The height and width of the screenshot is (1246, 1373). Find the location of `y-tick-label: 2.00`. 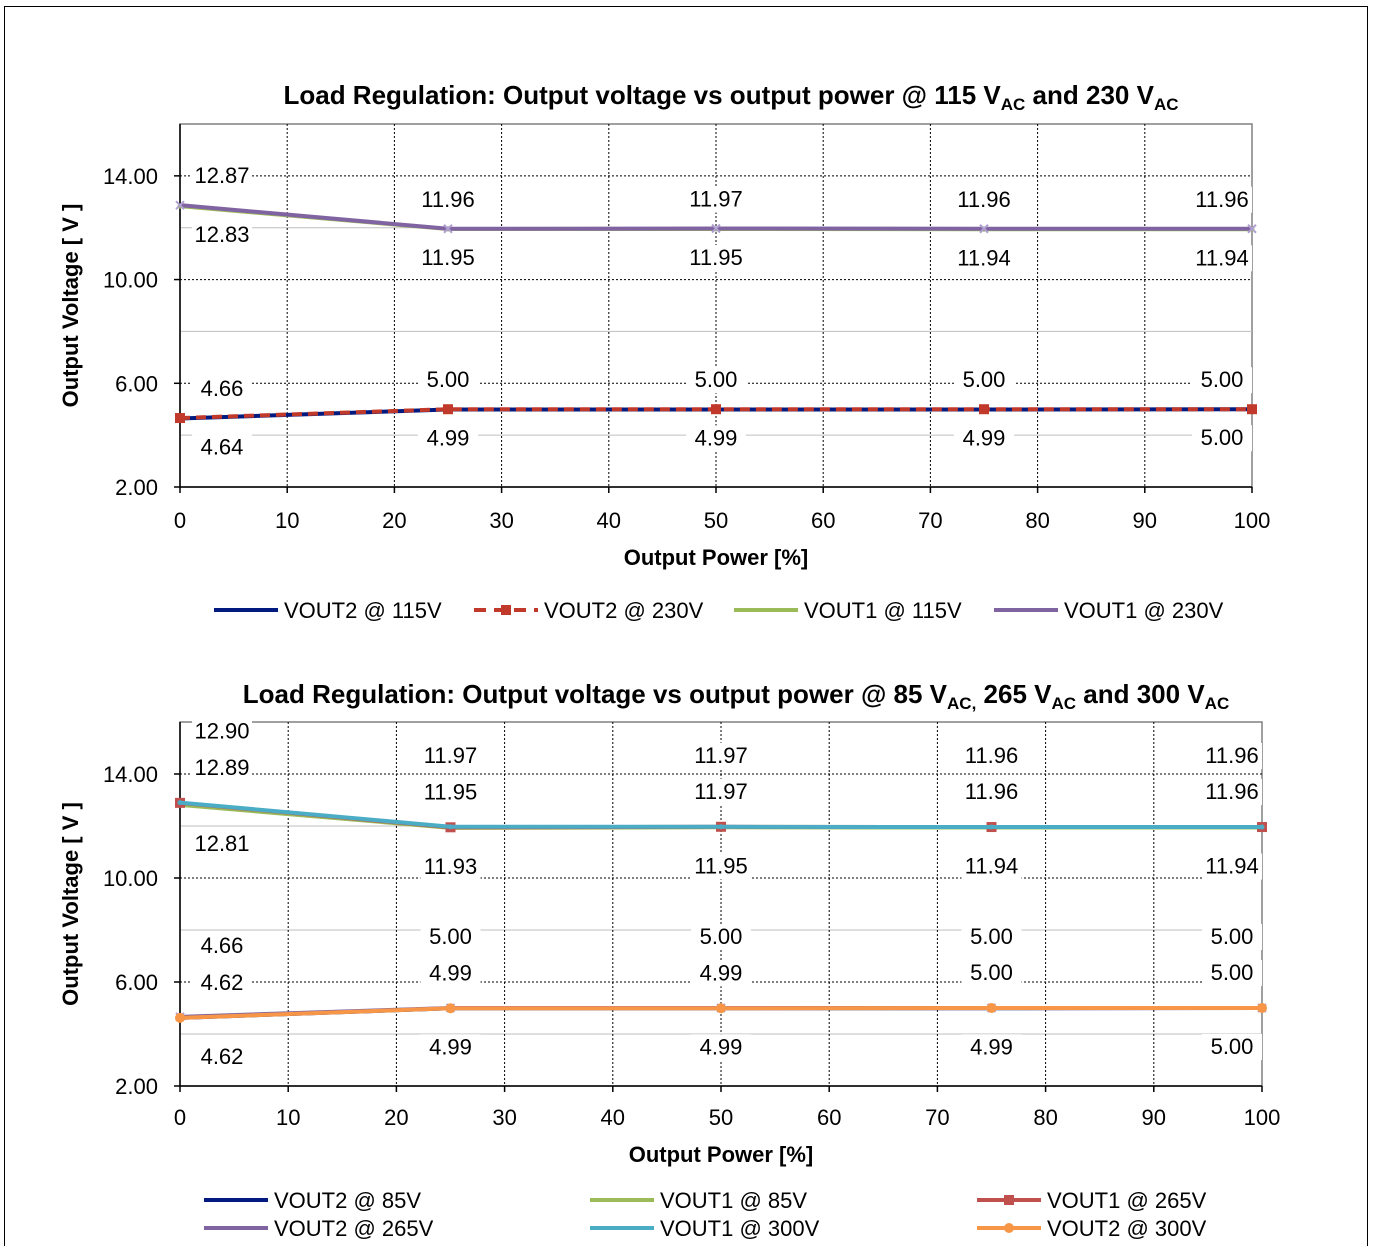

y-tick-label: 2.00 is located at coordinates (136, 487).